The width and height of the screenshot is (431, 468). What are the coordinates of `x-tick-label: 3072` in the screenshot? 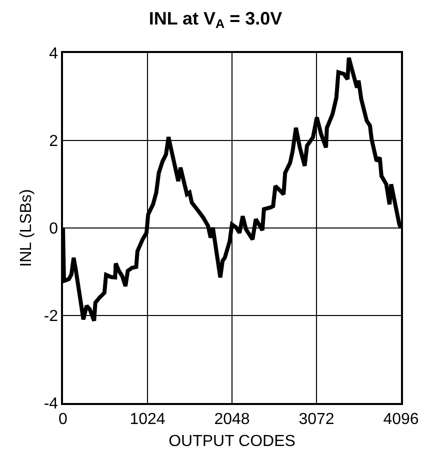 It's located at (316, 419).